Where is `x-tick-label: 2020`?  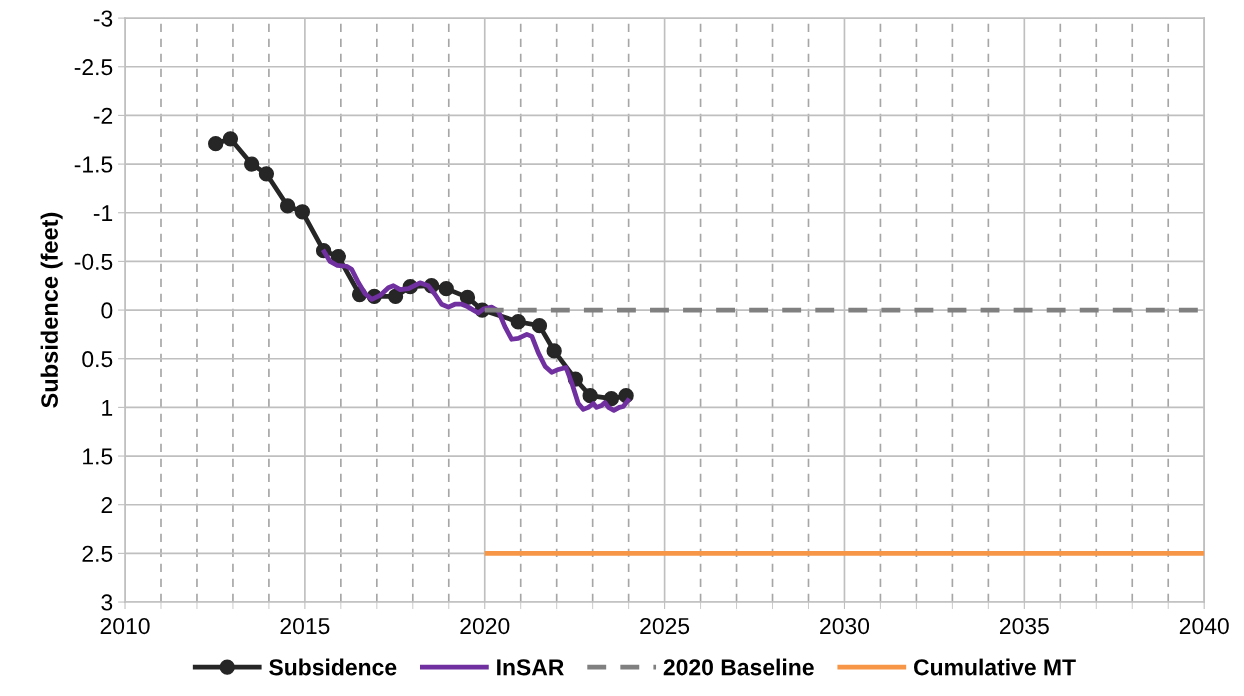 x-tick-label: 2020 is located at coordinates (485, 626).